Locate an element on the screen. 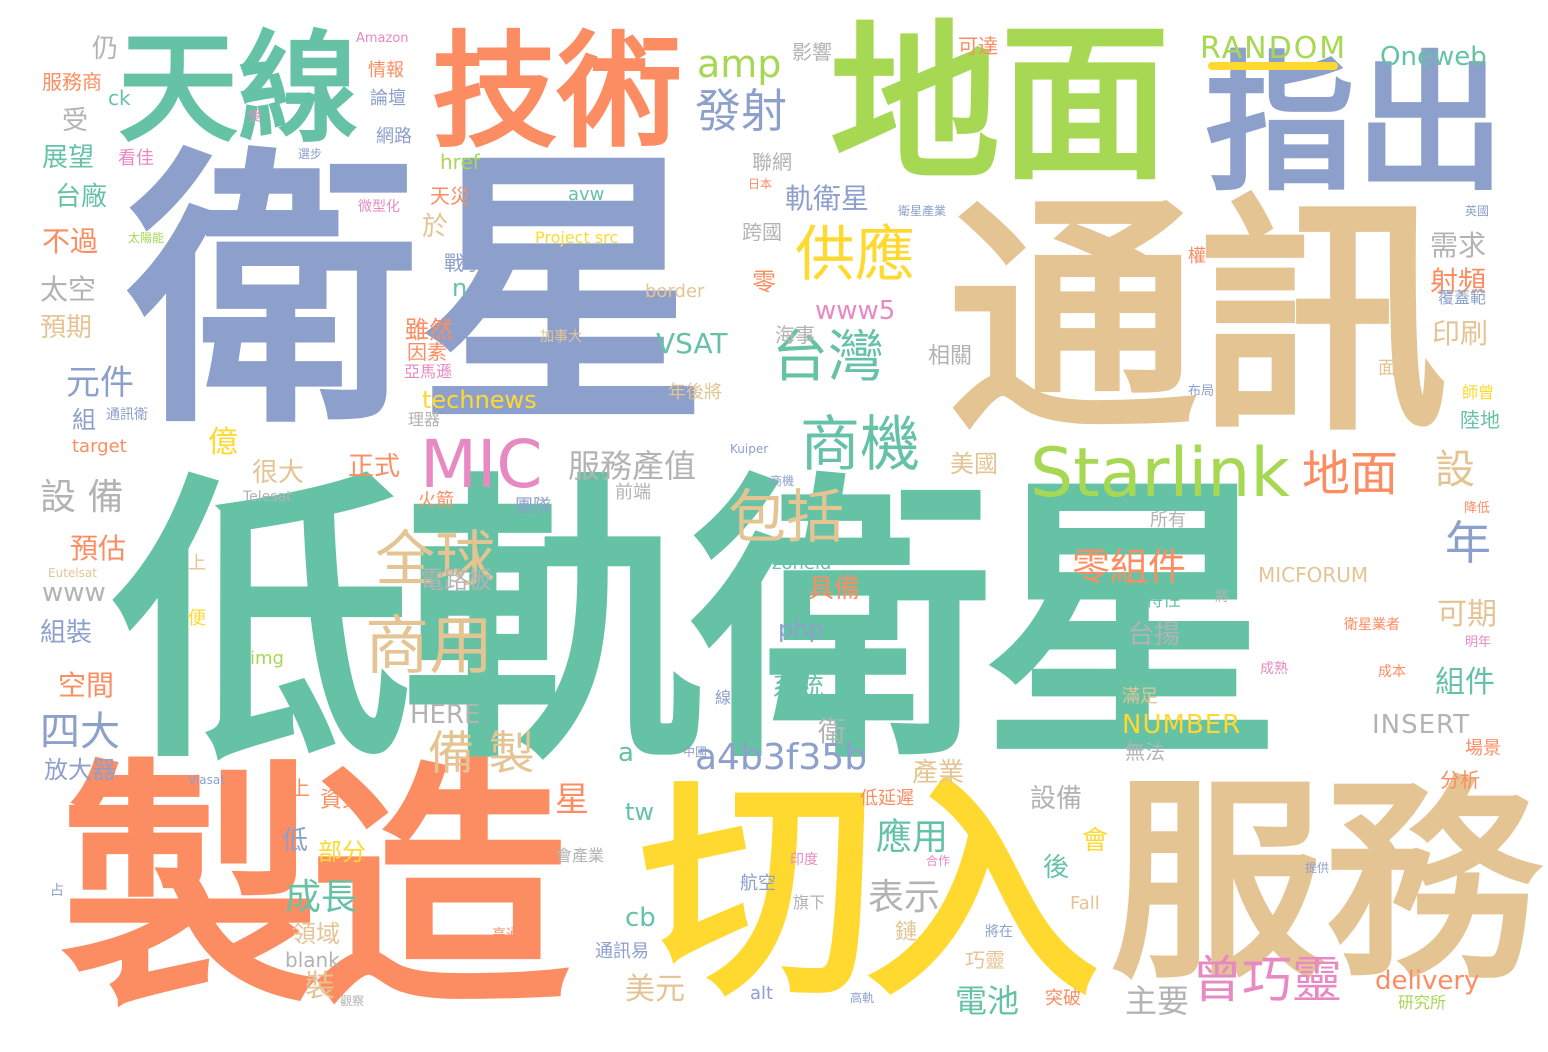 This screenshot has height=1052, width=1548. word-eutelsat: Eutelsat is located at coordinates (72, 573).